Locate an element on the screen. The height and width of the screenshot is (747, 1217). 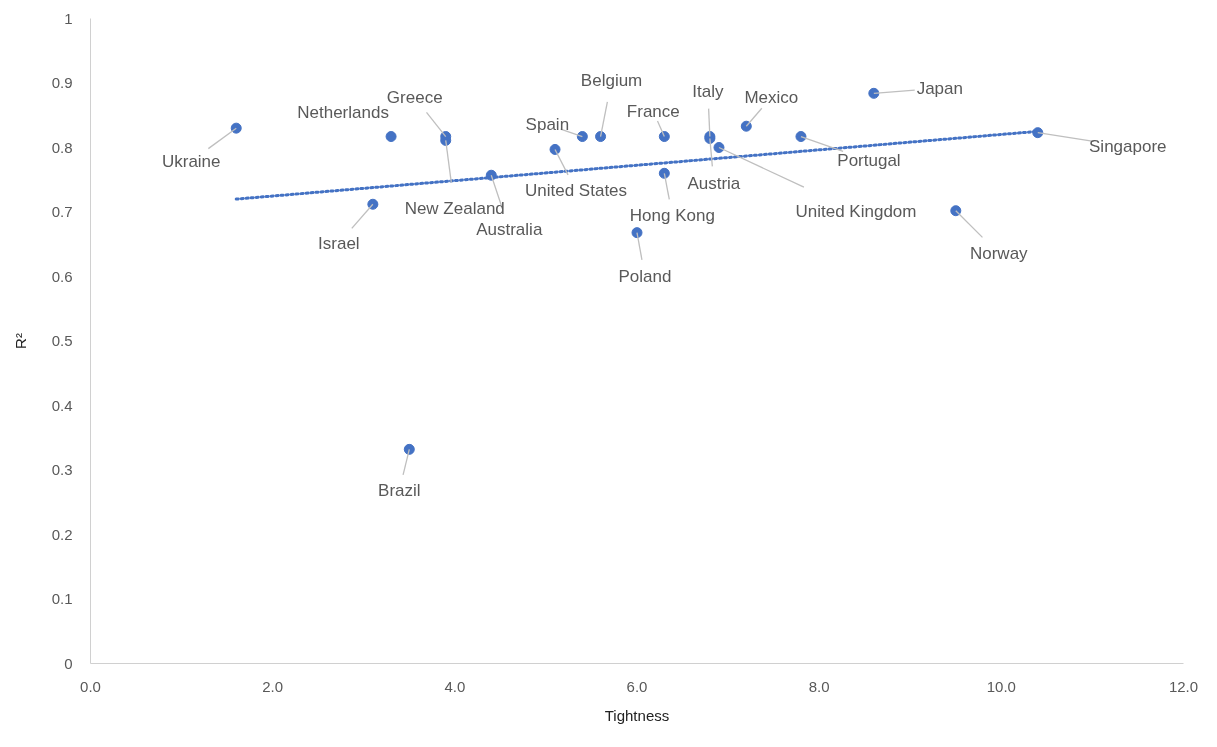
annotation: Israel is located at coordinates (339, 243).